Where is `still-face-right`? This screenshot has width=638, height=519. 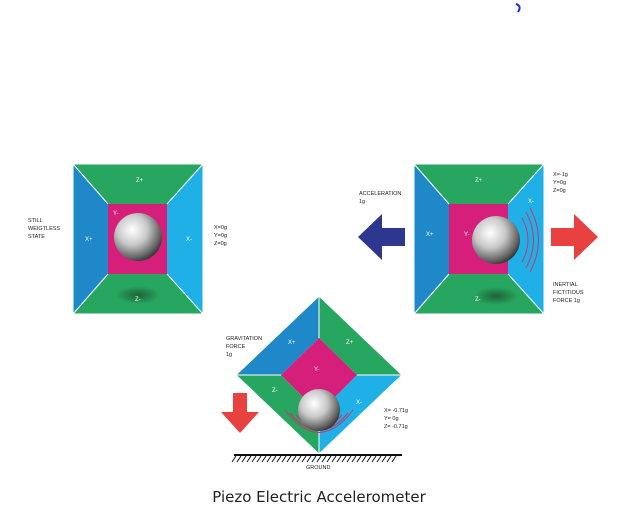
still-face-right is located at coordinates (185, 239).